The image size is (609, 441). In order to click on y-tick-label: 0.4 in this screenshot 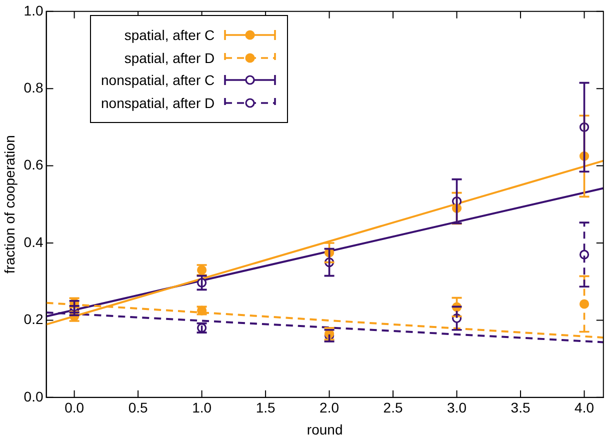, I will do `click(34, 242)`.